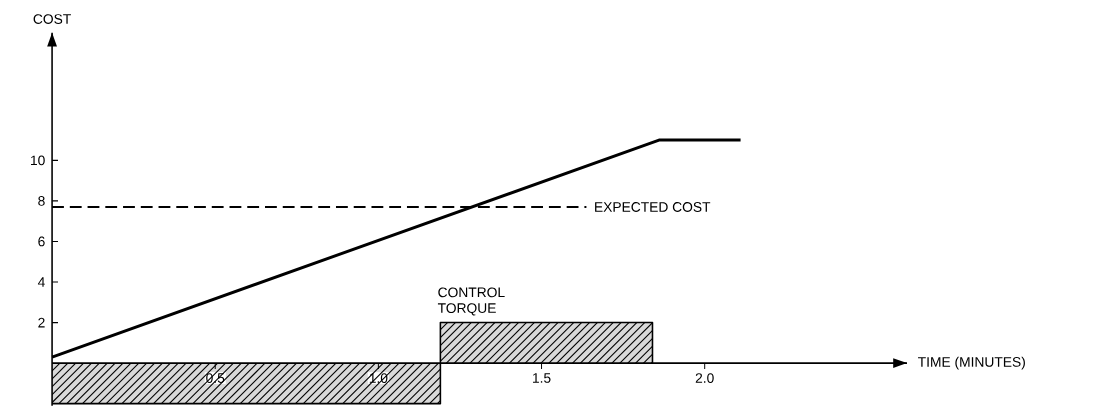 The width and height of the screenshot is (1095, 409). I want to click on annotation: CONTROL TORQUE, so click(471, 301).